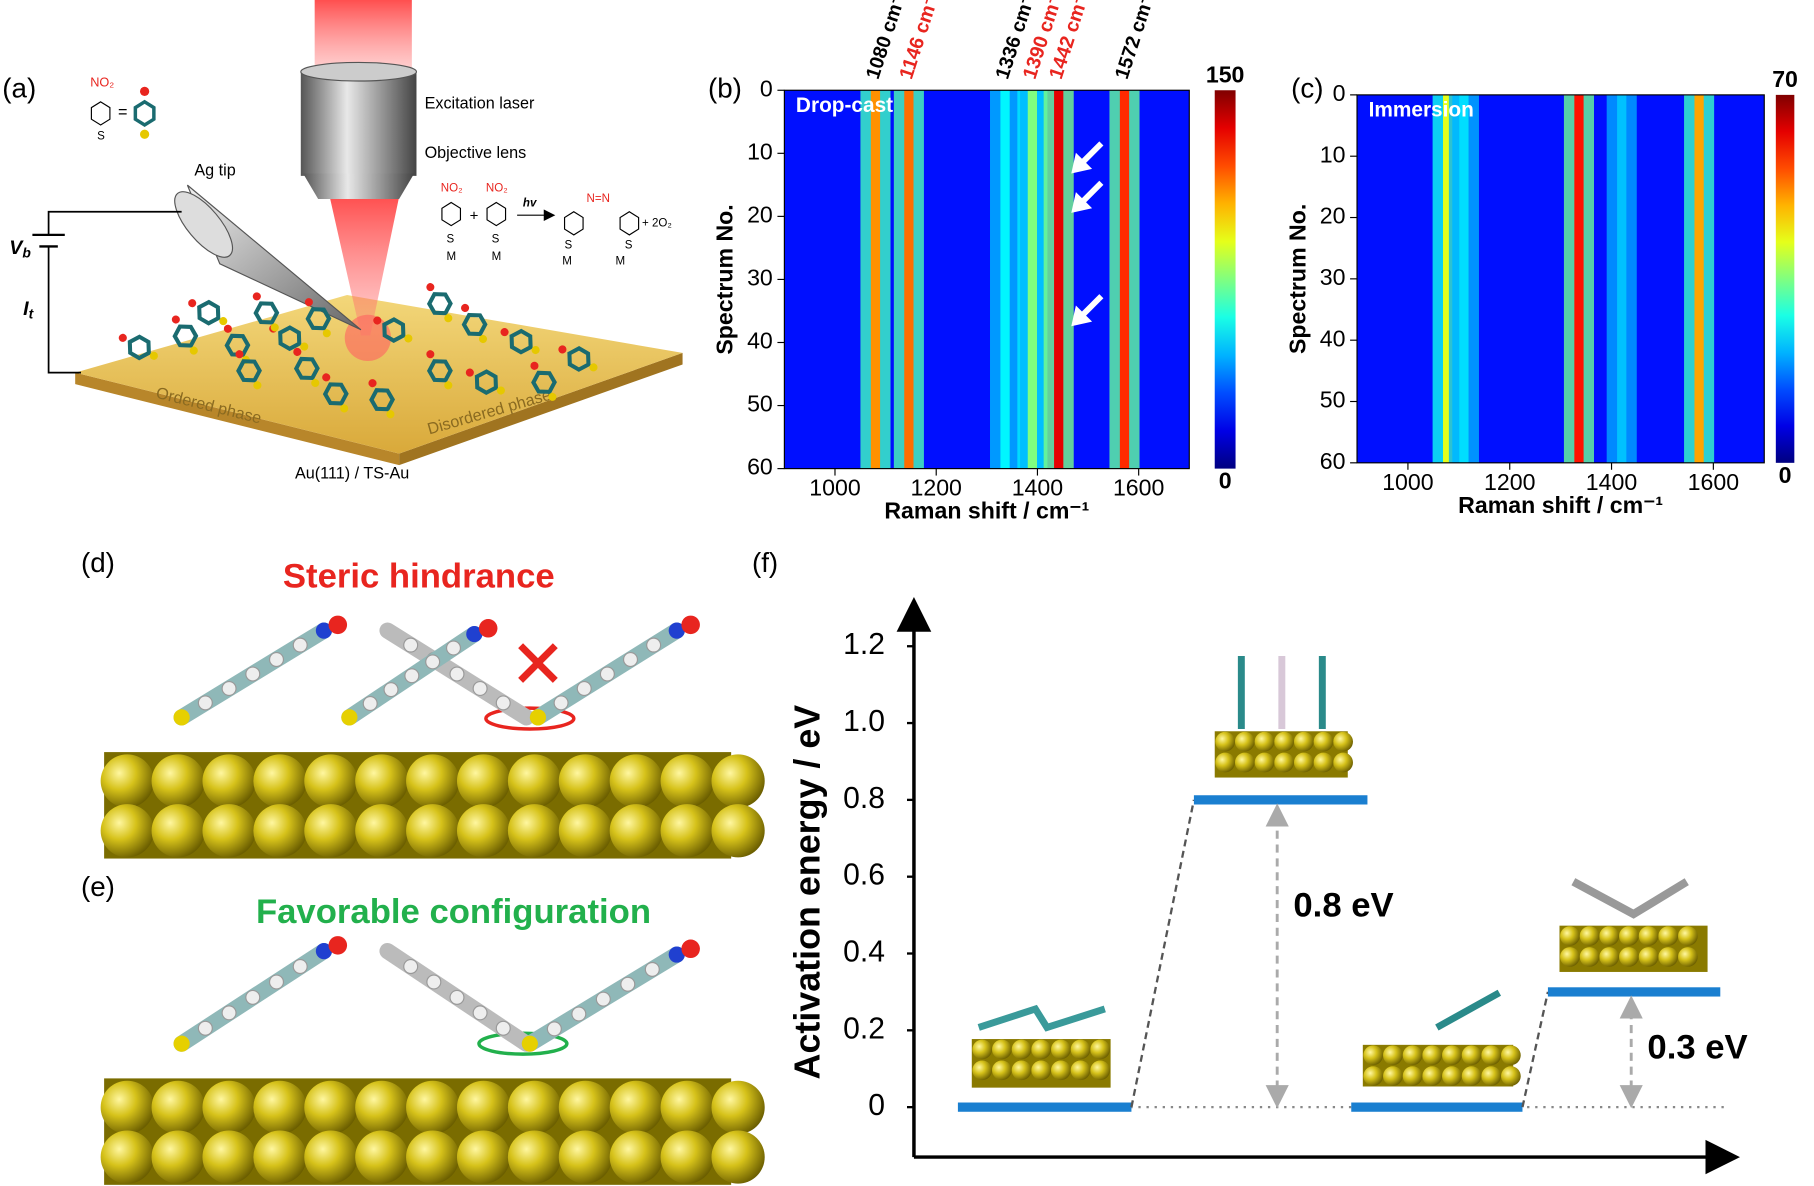 The image size is (1814, 1186). I want to click on y-tick-label: 10, so click(1333, 154).